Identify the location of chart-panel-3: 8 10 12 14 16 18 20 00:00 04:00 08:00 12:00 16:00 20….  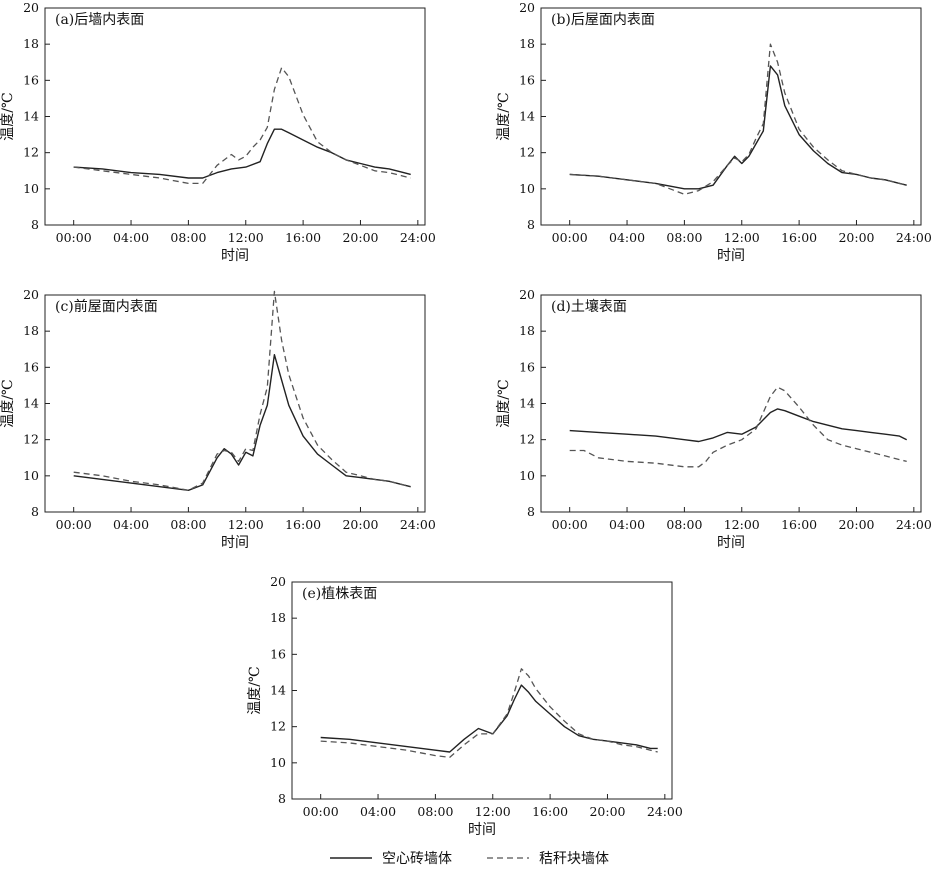
(714, 419).